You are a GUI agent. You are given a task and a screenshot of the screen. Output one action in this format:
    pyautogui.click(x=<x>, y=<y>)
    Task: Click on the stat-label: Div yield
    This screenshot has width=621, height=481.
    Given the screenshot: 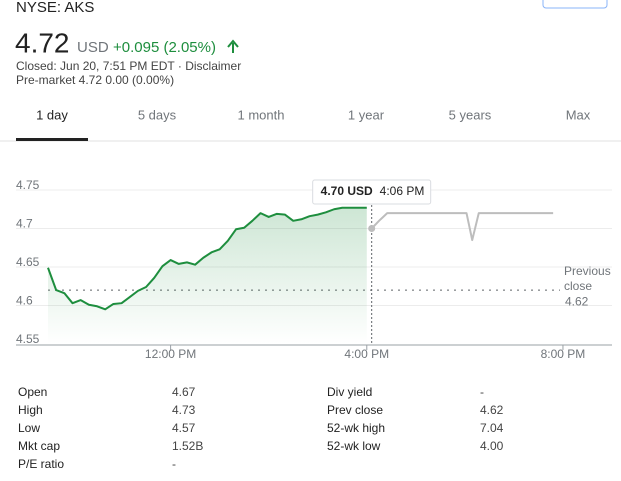 What is the action you would take?
    pyautogui.click(x=349, y=392)
    